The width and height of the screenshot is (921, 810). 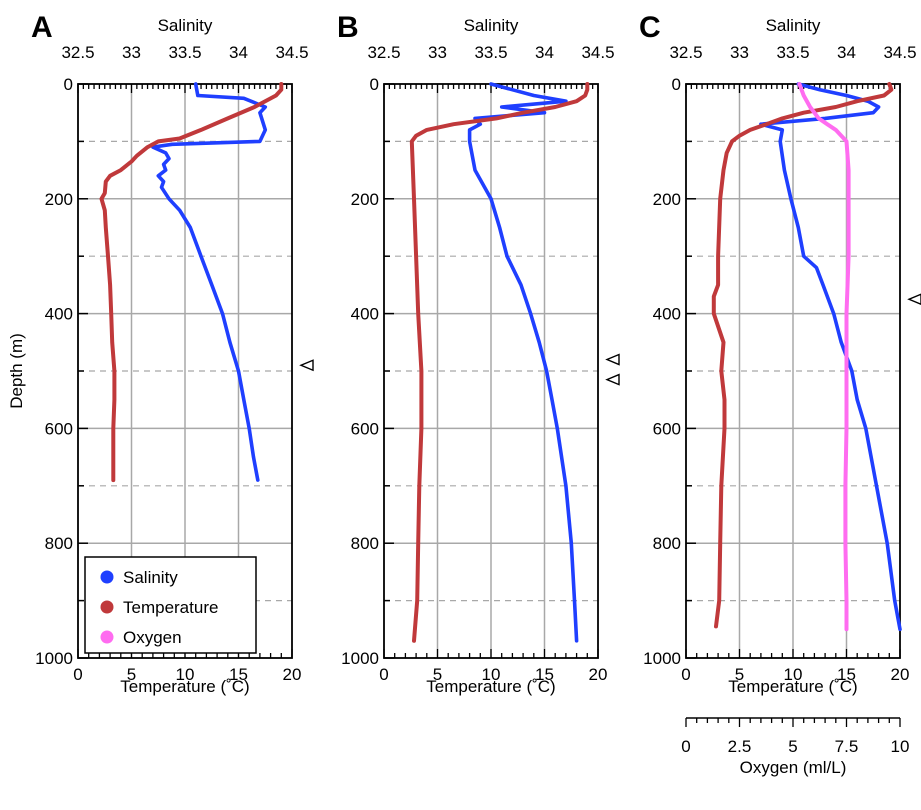 What do you see at coordinates (793, 767) in the screenshot?
I see `oxygen-axis-title: Oxygen (ml/L)` at bounding box center [793, 767].